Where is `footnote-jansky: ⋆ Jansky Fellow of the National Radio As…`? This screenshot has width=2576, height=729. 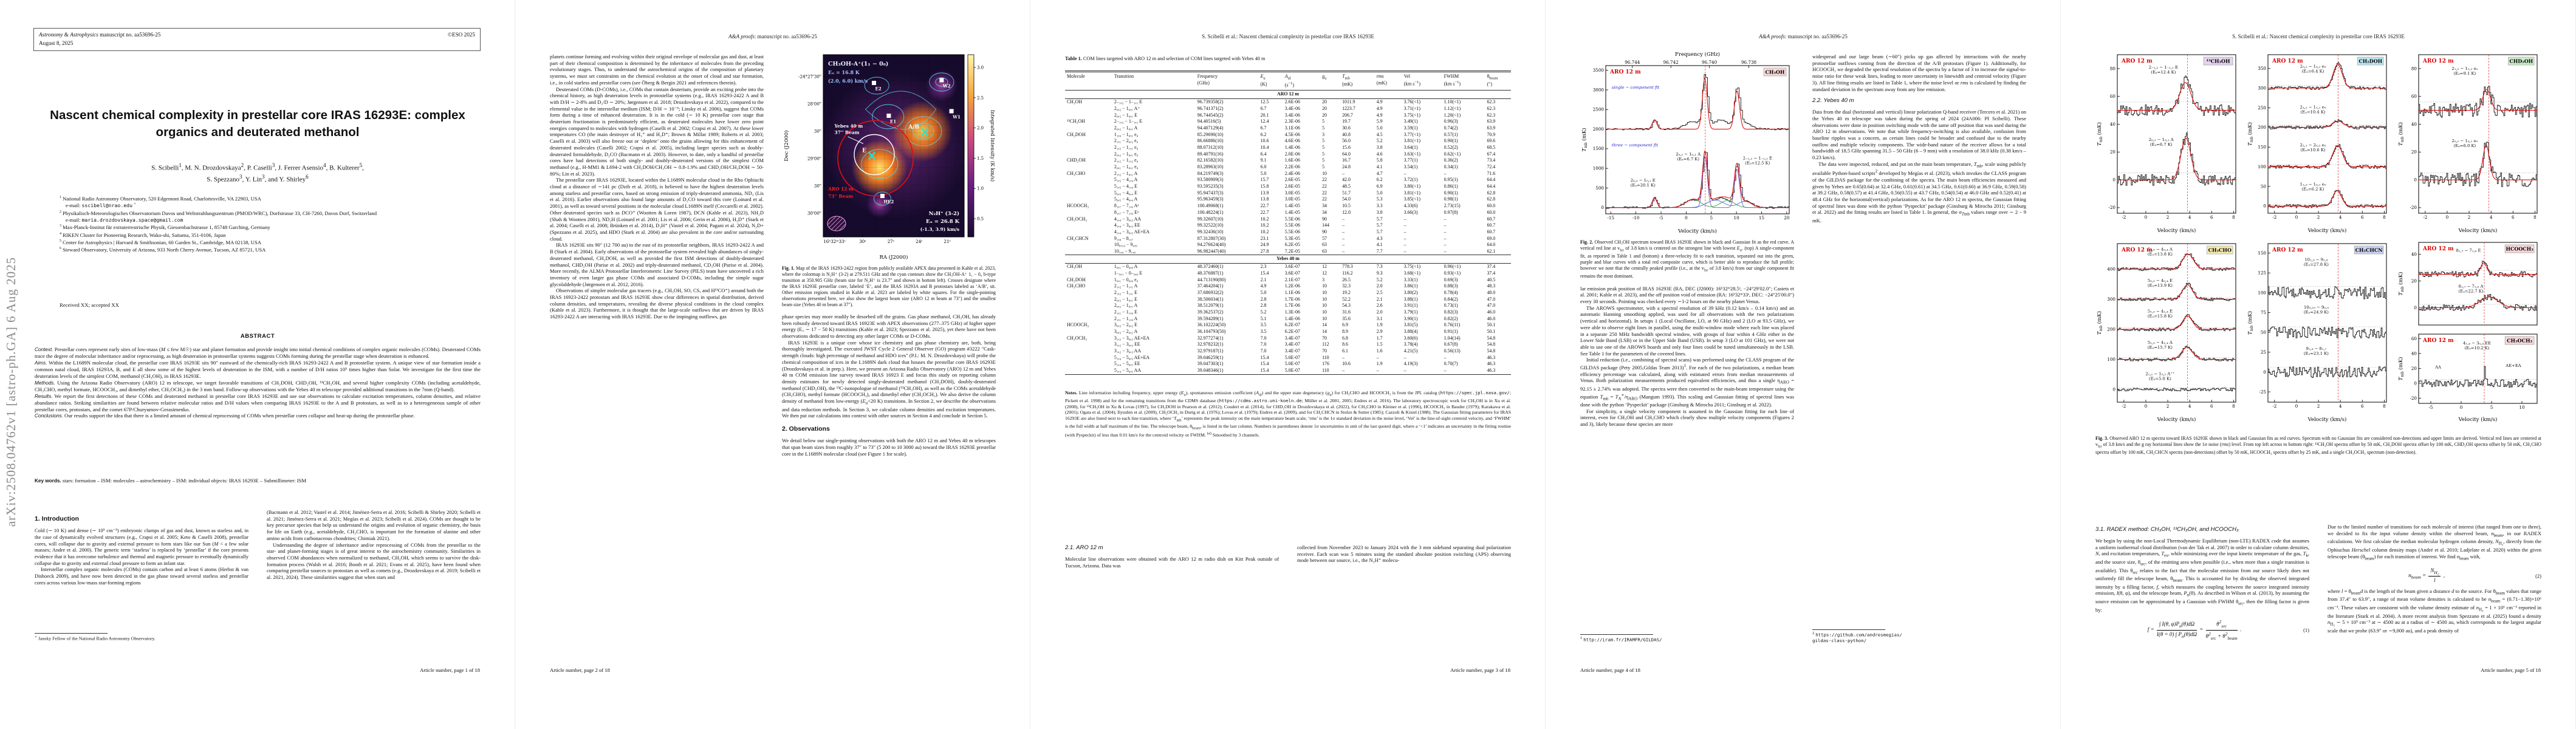 footnote-jansky: ⋆ Jansky Fellow of the National Radio As… is located at coordinates (141, 637).